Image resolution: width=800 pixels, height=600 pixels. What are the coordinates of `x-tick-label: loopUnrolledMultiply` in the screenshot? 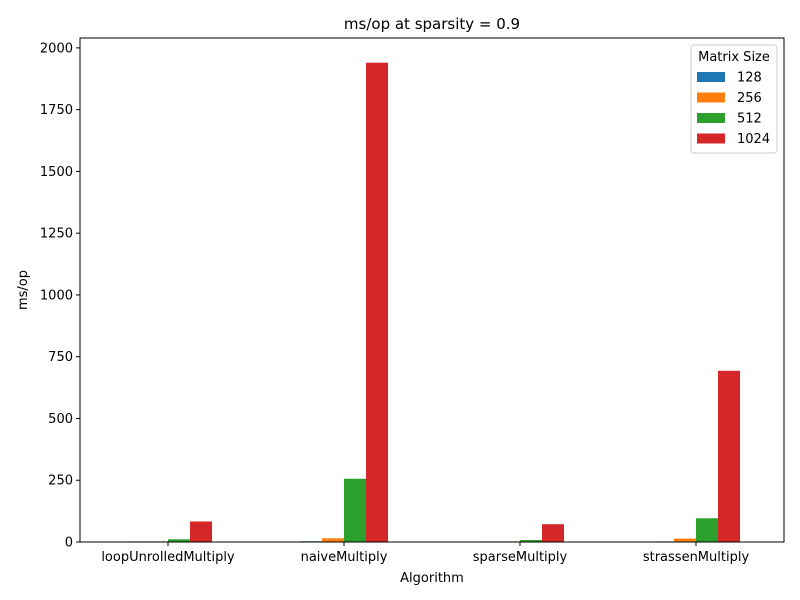 It's located at (168, 557).